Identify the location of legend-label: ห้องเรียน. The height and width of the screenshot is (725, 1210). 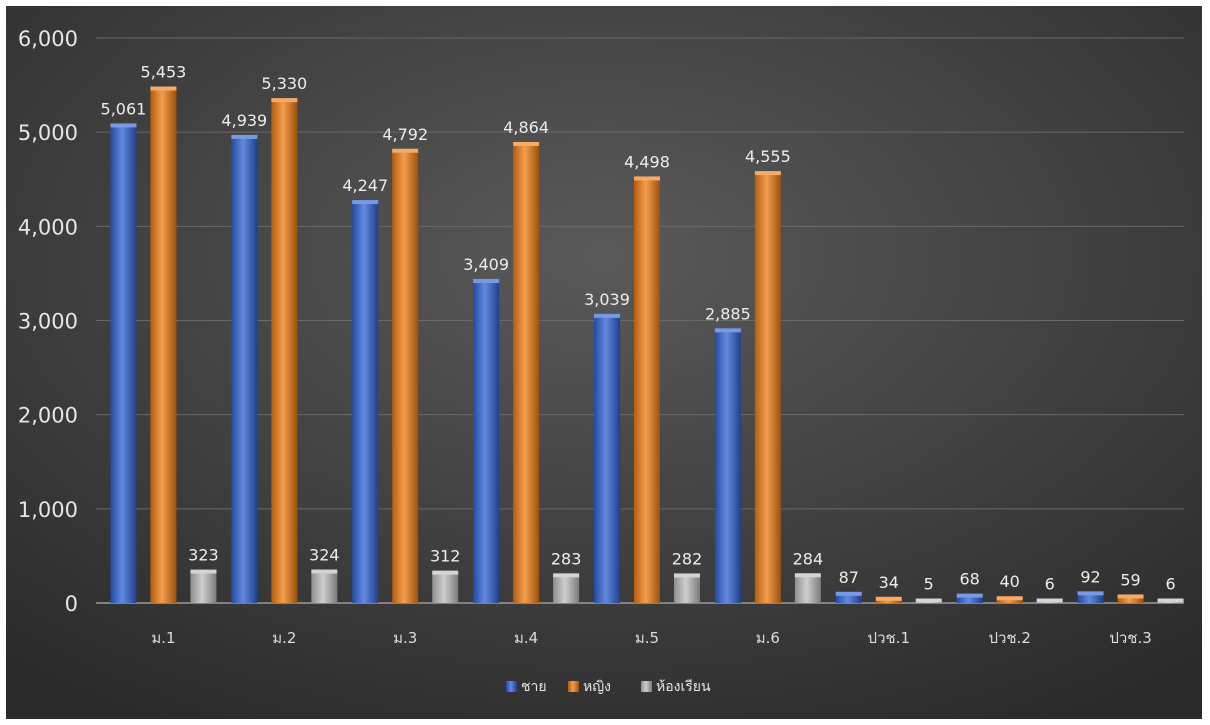
(683, 687).